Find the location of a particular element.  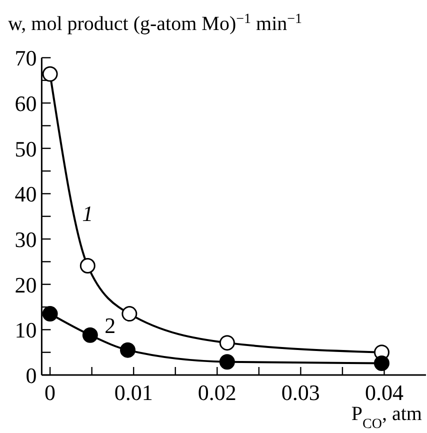

x-tick-label: 0.03 is located at coordinates (300, 392).